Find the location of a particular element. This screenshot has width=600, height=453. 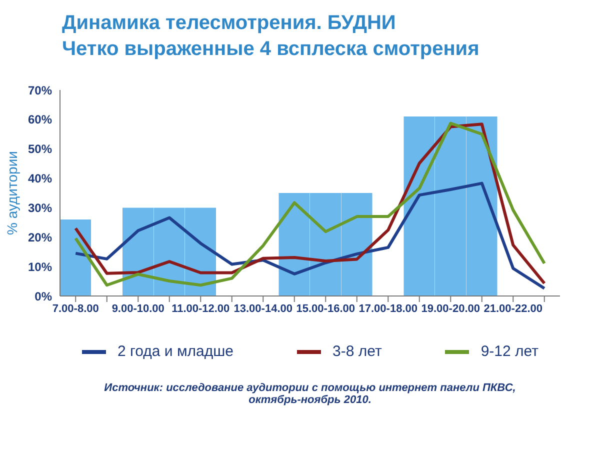

y-tick-label: 70% is located at coordinates (40, 90).